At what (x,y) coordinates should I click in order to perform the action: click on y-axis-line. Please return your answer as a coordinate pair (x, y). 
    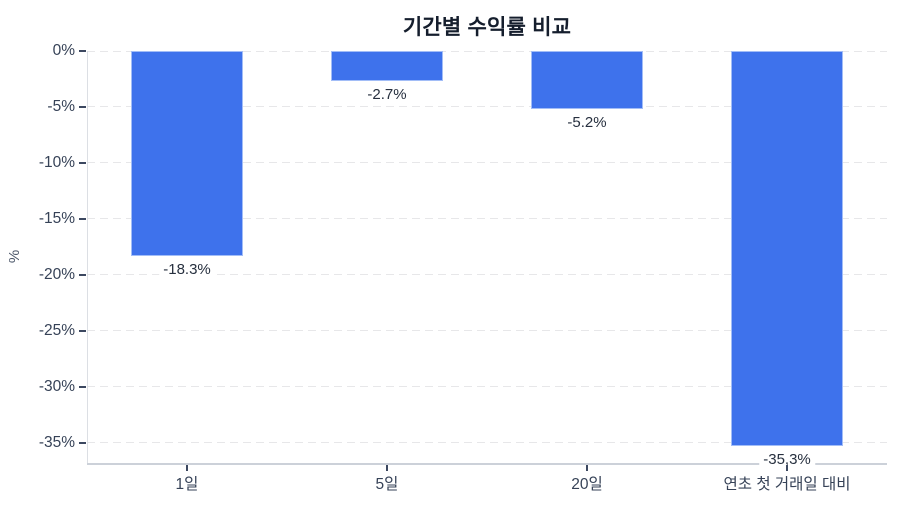
    Looking at the image, I should click on (87, 257).